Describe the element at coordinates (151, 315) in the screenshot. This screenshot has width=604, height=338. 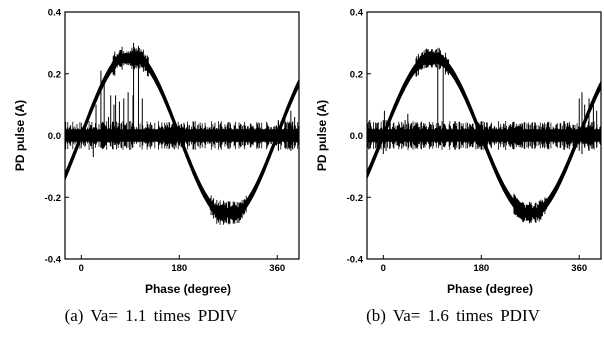
I see `caption-a: (a) Va= 1.1 times PDIV` at that location.